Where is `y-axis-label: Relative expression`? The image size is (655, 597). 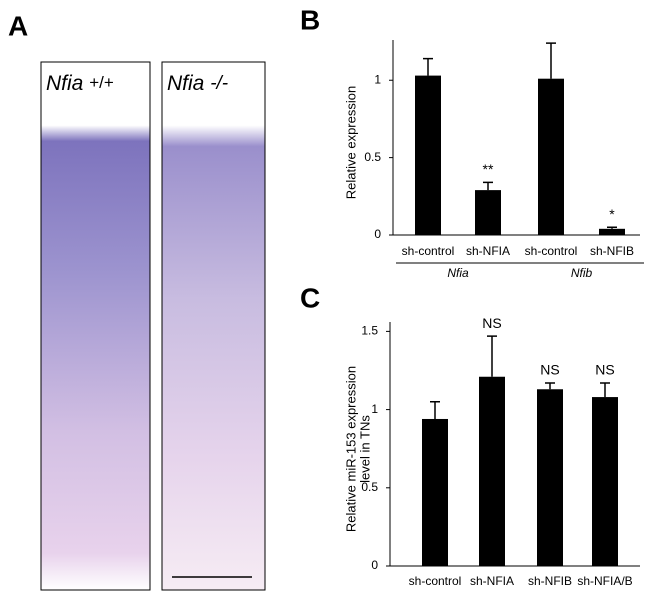
y-axis-label: Relative expression is located at coordinates (350, 142).